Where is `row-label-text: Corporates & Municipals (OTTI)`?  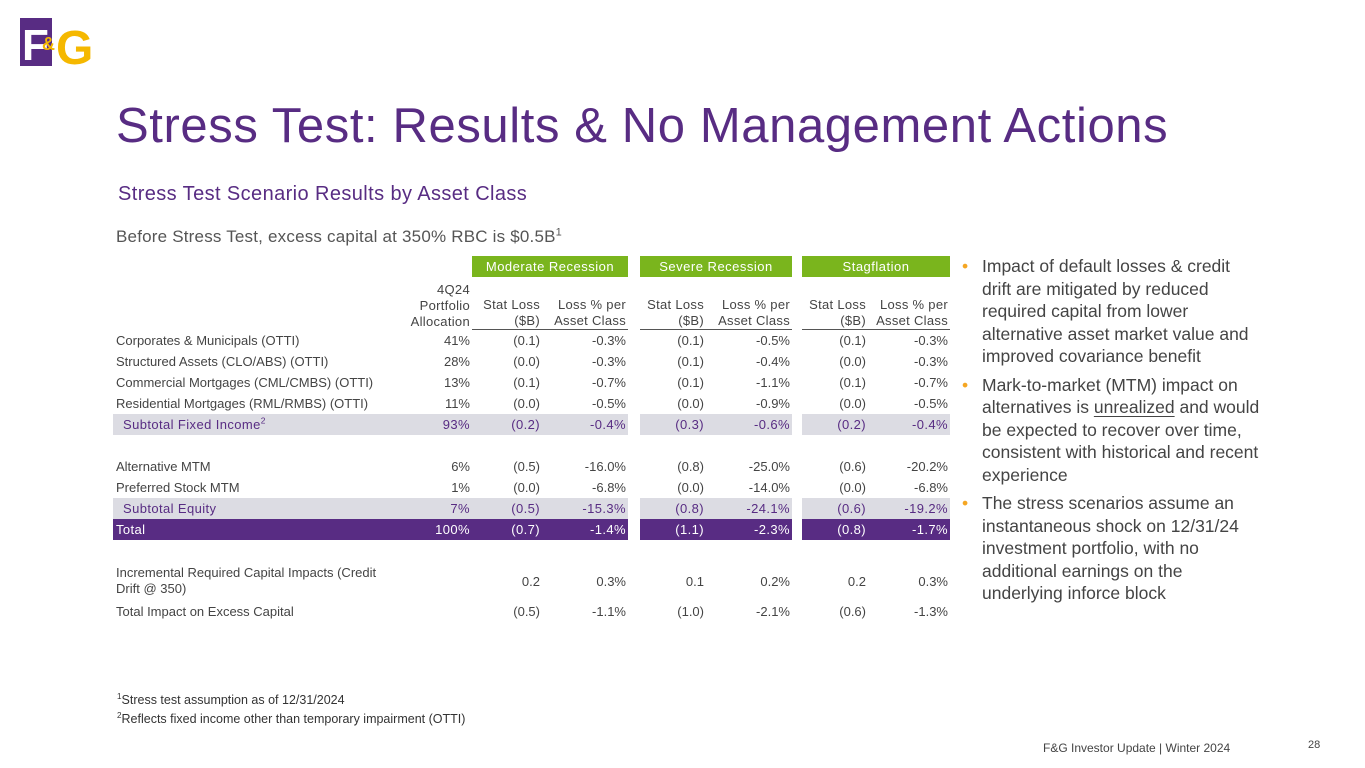
row-label-text: Corporates & Municipals (OTTI) is located at coordinates (208, 340).